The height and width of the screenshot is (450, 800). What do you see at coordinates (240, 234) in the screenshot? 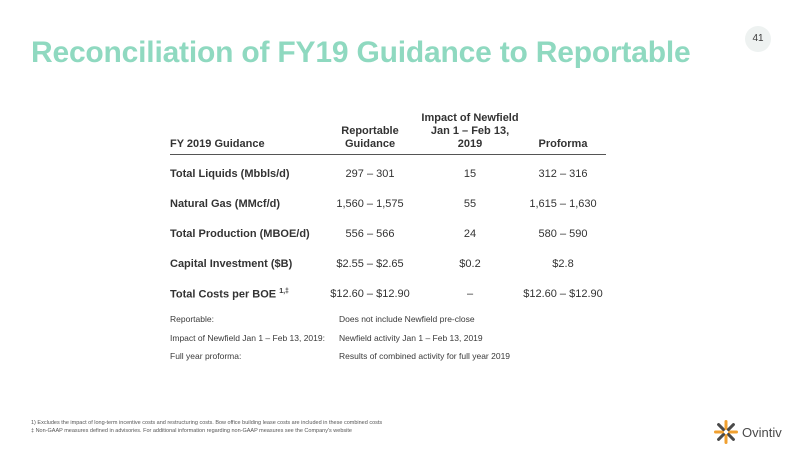
I see `row-label: Total Production (MBOE/d)` at bounding box center [240, 234].